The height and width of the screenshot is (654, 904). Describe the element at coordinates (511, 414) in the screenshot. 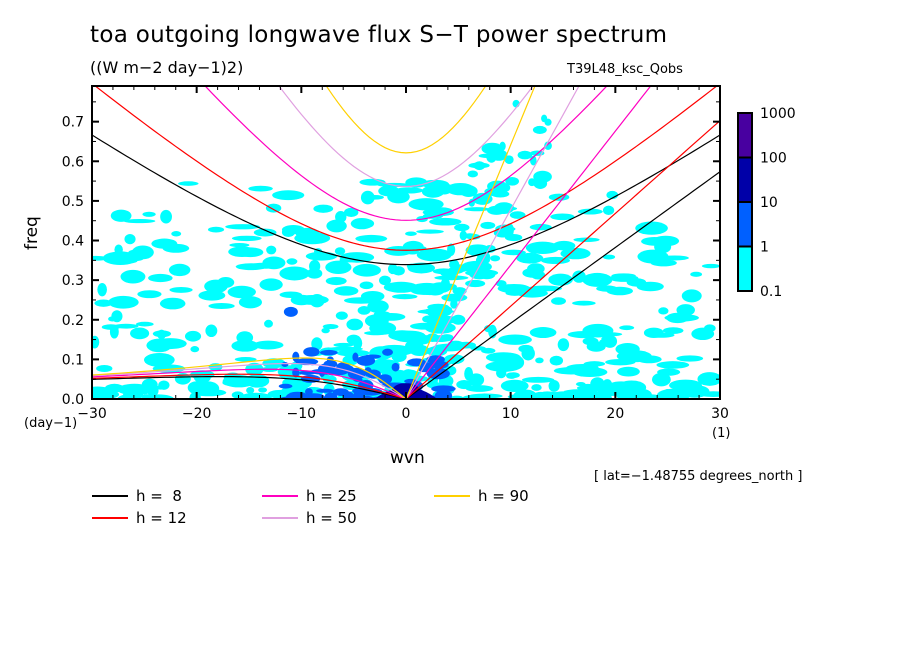

I see `x-tick-label: 10` at that location.